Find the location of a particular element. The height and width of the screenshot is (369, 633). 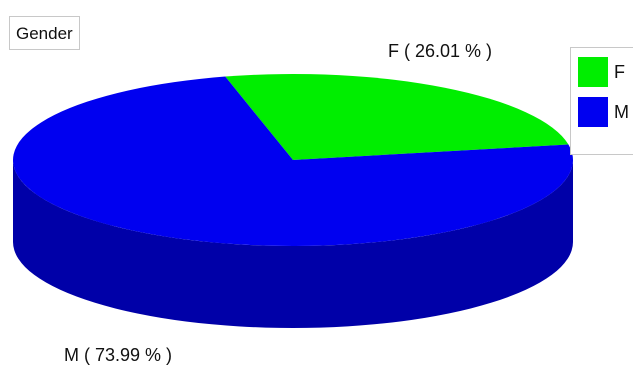

legend-swatch-f is located at coordinates (593, 72).